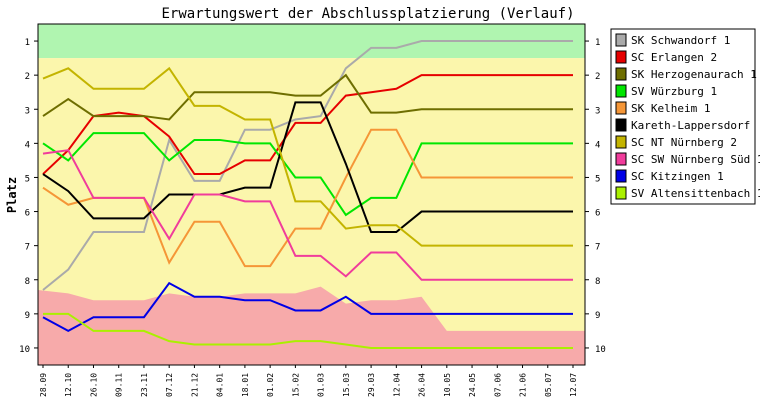 This screenshot has height=400, width=760. I want to click on x-tick-label: 07.12, so click(169, 385).